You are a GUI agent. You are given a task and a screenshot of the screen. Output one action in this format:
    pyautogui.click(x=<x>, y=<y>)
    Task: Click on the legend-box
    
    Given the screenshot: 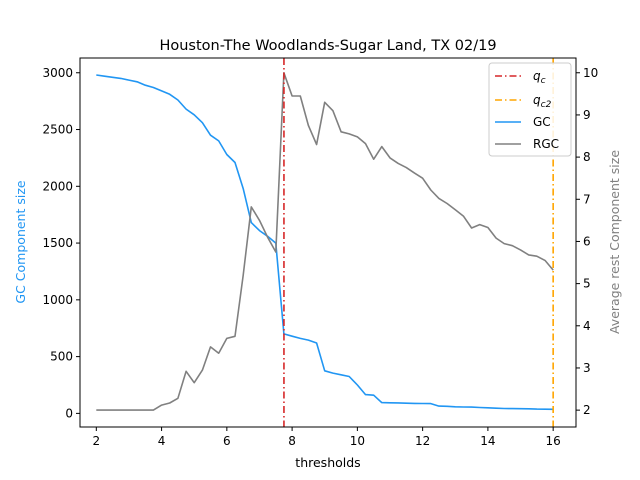 What is the action you would take?
    pyautogui.click(x=530, y=109)
    